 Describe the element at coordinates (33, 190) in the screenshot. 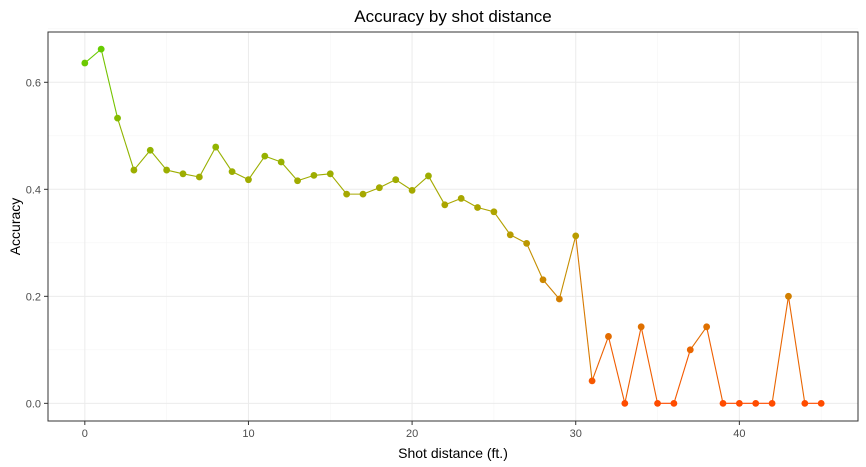

I see `y-tick-label: 0.4` at that location.